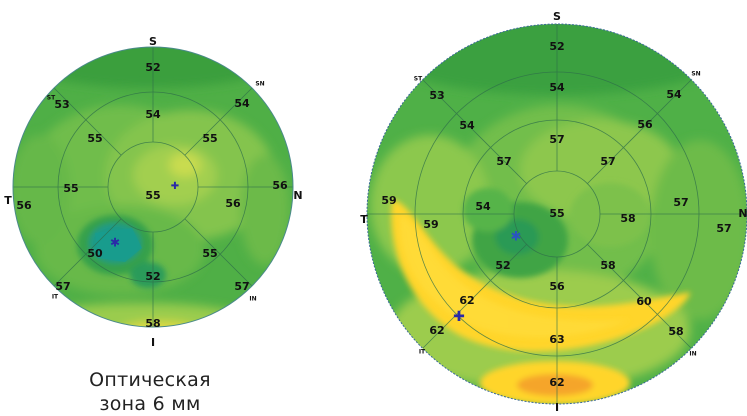 Image resolution: width=747 pixels, height=416 pixels. Describe the element at coordinates (645, 124) in the screenshot. I see `right-value-r3-sn: 56` at that location.